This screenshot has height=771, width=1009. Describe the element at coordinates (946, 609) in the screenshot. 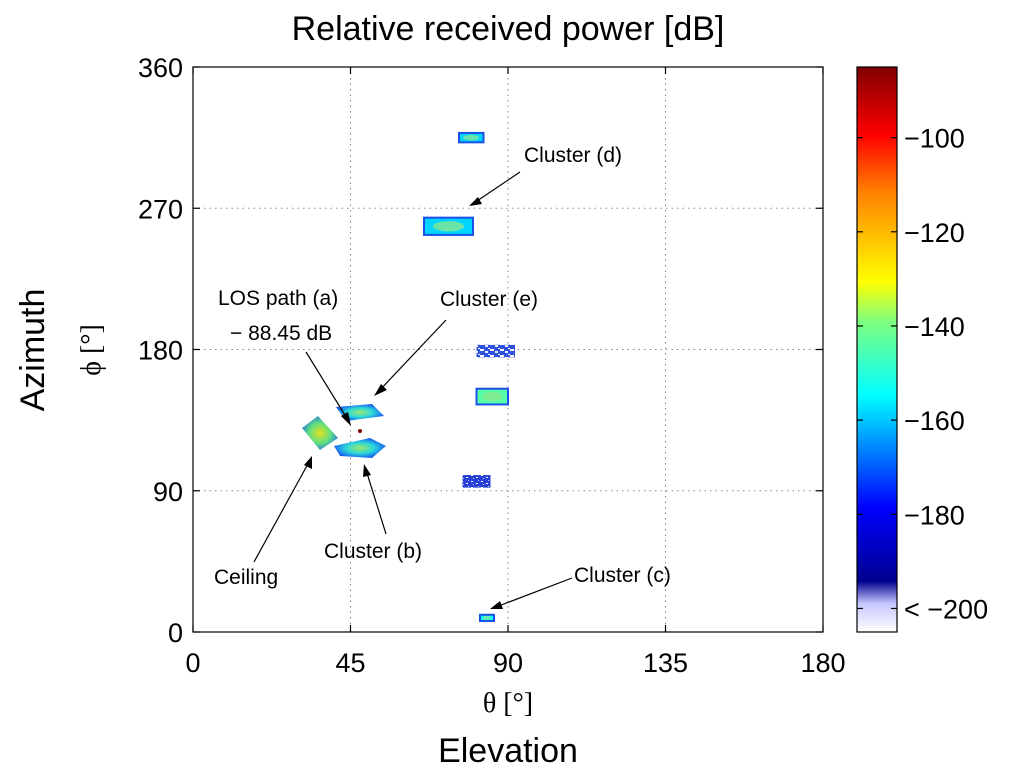

I see `colorbar-tick-label: < −200` at that location.